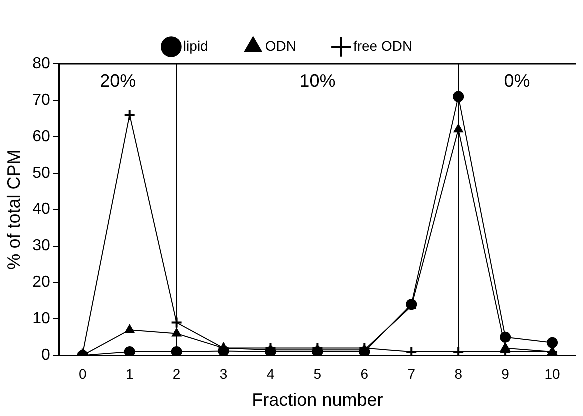 This screenshot has height=416, width=583. I want to click on y-tick-label: 20, so click(41, 283).